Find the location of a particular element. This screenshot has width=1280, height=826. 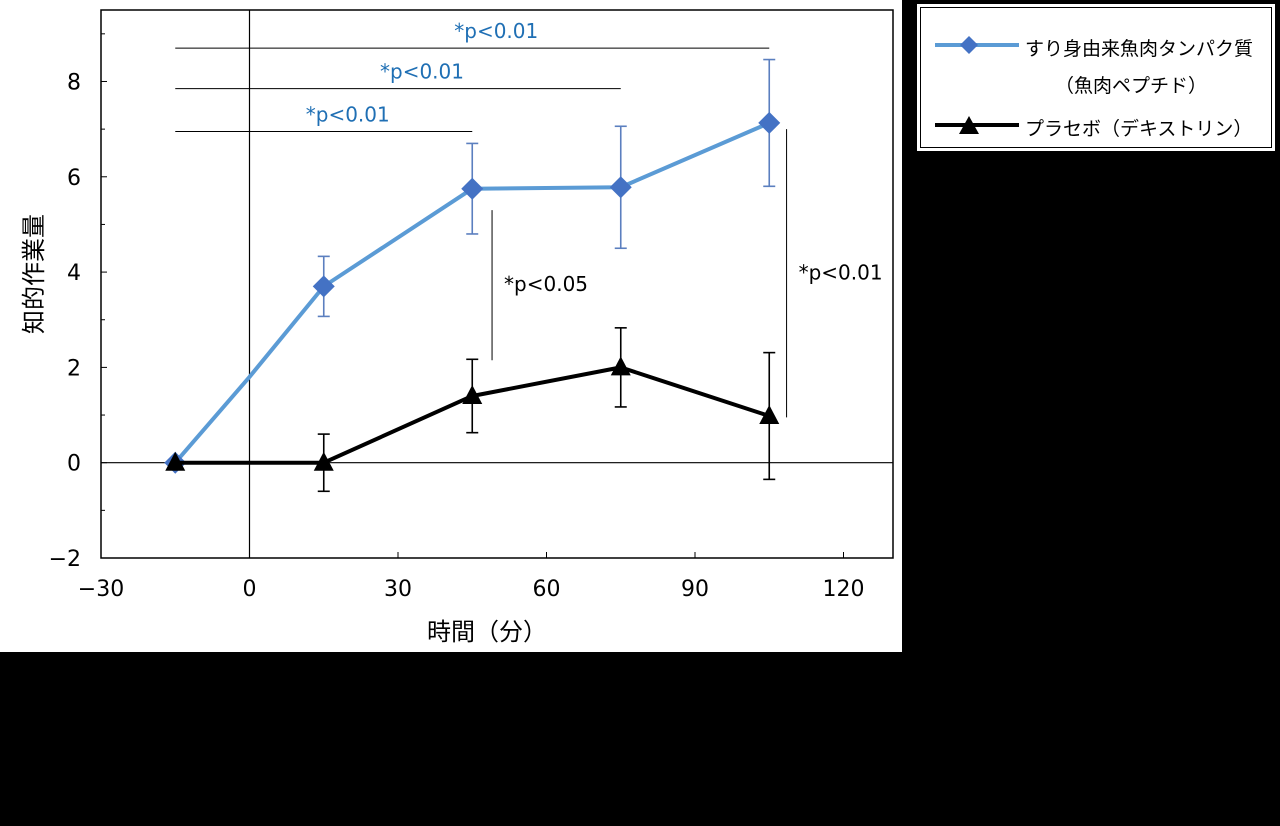

legend-label-fish-peptide-line2: （魚肉ペプチド） is located at coordinates (1131, 86).